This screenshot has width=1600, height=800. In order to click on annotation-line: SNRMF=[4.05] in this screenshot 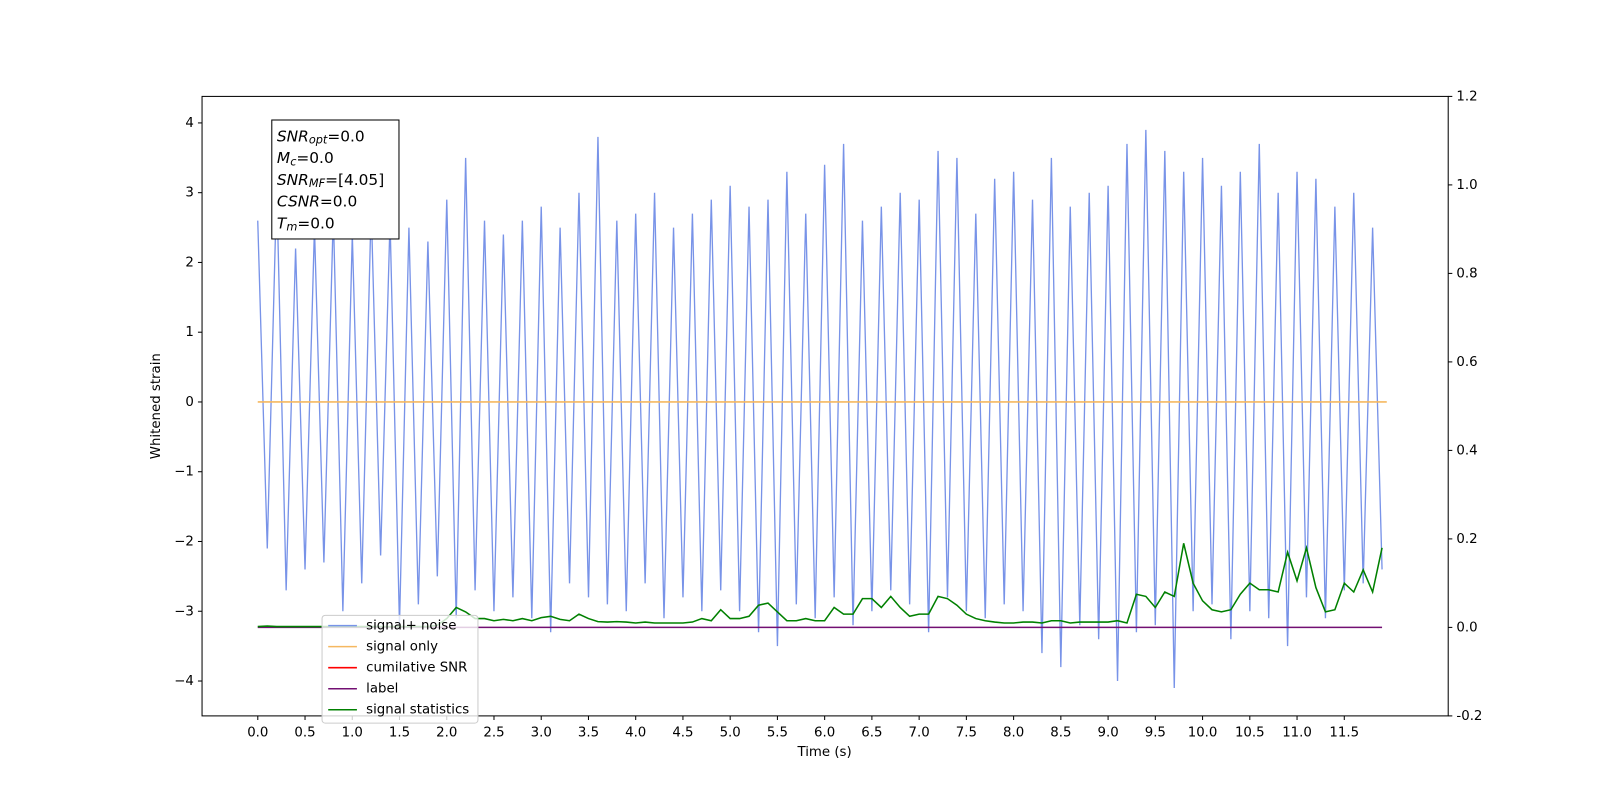, I will do `click(330, 180)`.